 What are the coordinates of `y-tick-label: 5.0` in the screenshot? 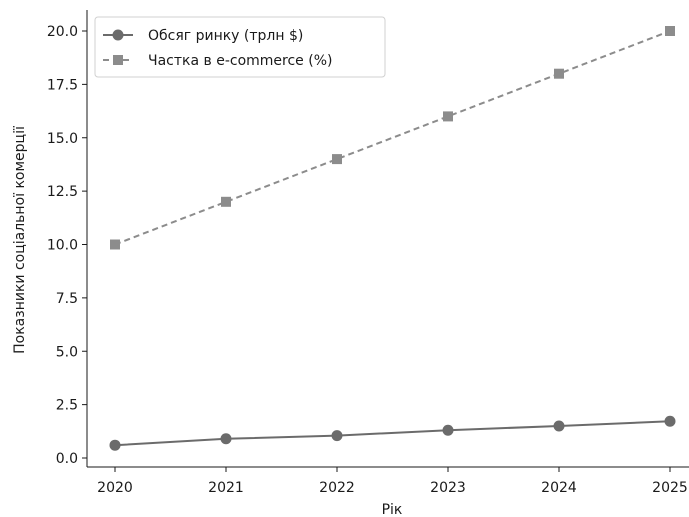 It's located at (67, 352).